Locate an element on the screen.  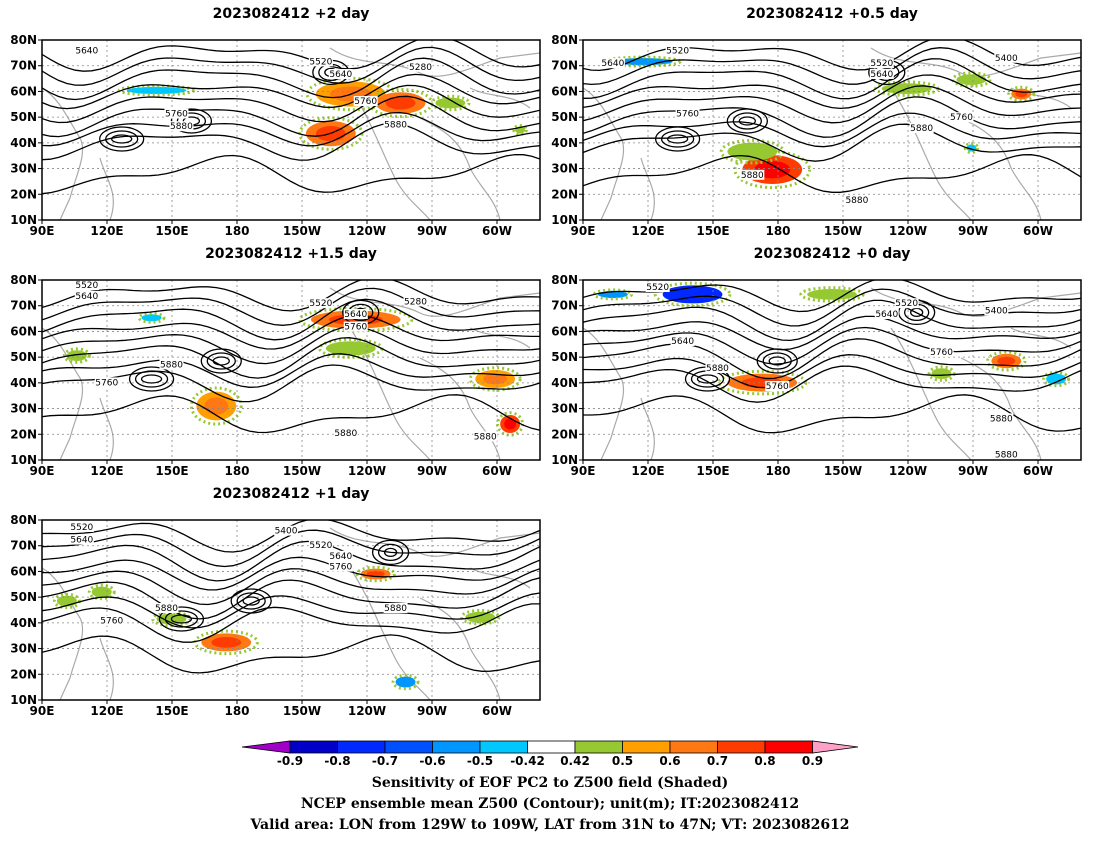
colorbar-tick-label: -0.6 is located at coordinates (432, 761).